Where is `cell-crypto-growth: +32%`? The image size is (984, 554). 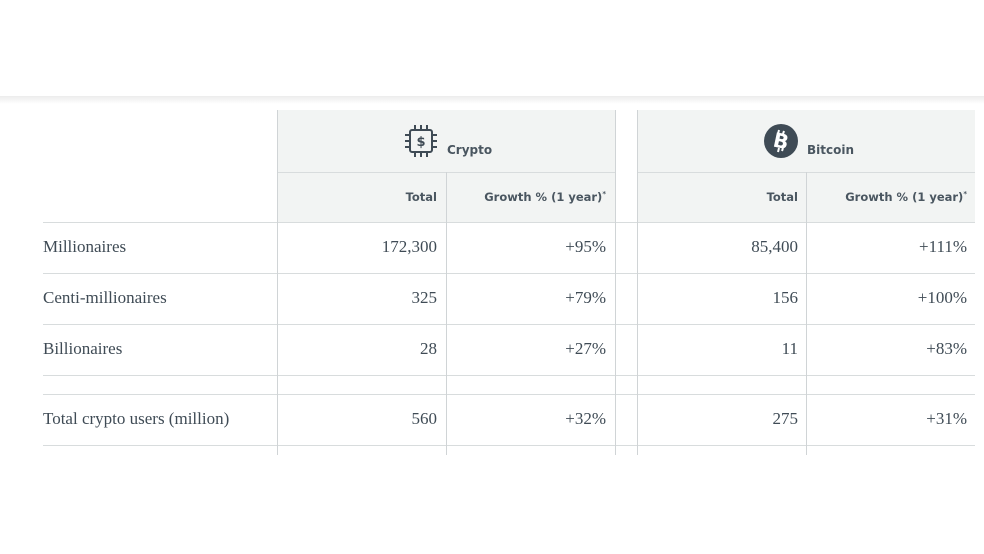 cell-crypto-growth: +32% is located at coordinates (585, 418).